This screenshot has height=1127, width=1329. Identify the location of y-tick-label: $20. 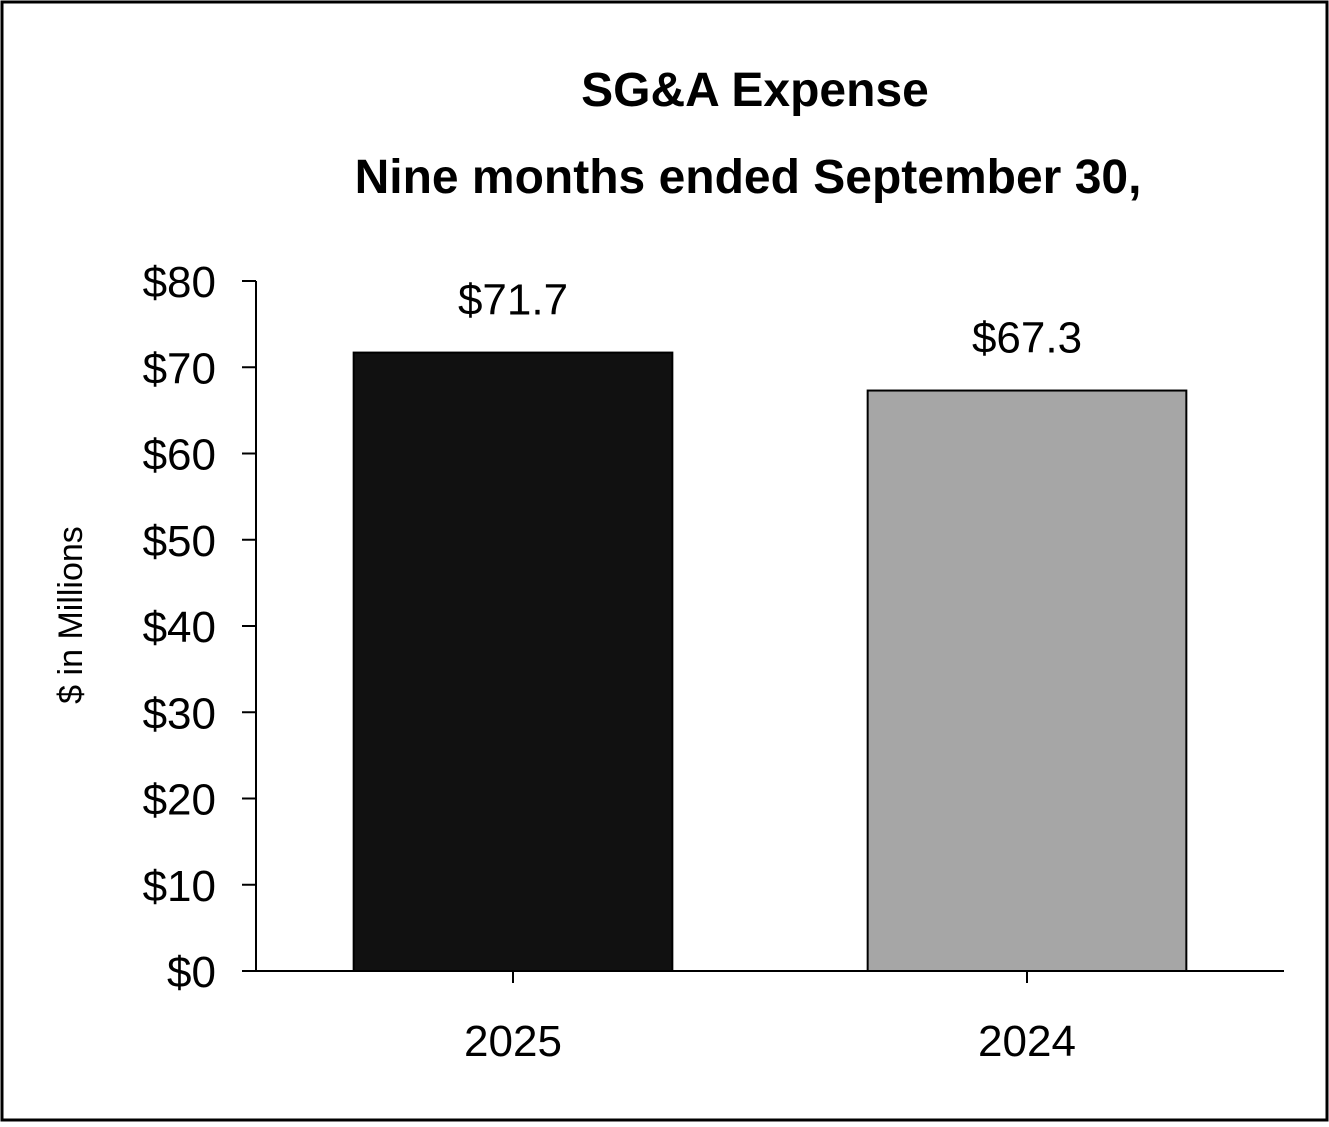
(179, 800).